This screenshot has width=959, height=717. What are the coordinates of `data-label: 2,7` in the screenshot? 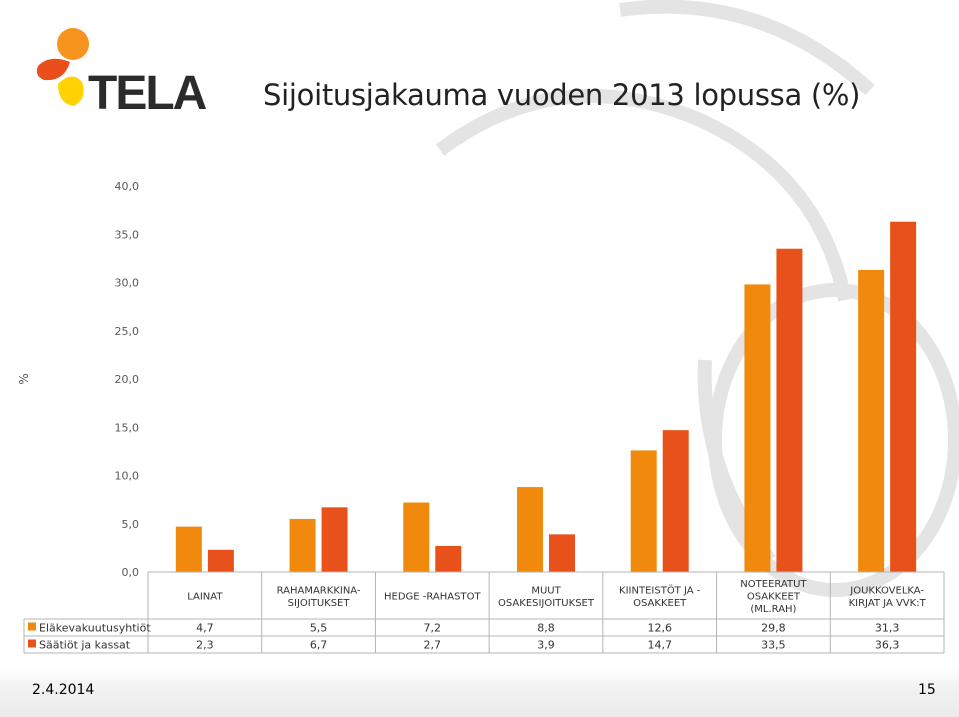 It's located at (433, 645).